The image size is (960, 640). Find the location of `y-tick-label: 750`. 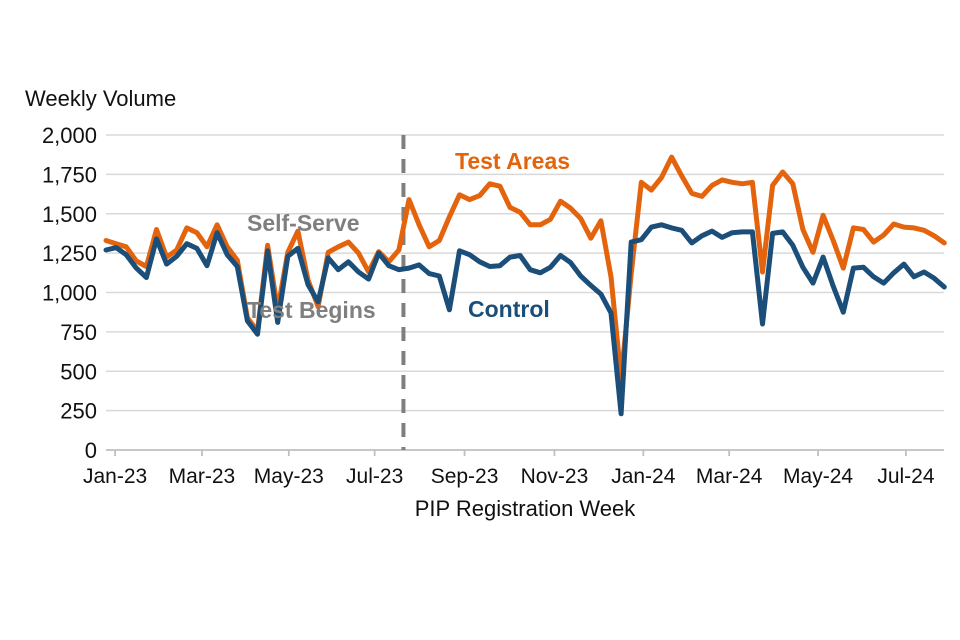

y-tick-label: 750 is located at coordinates (78, 332).